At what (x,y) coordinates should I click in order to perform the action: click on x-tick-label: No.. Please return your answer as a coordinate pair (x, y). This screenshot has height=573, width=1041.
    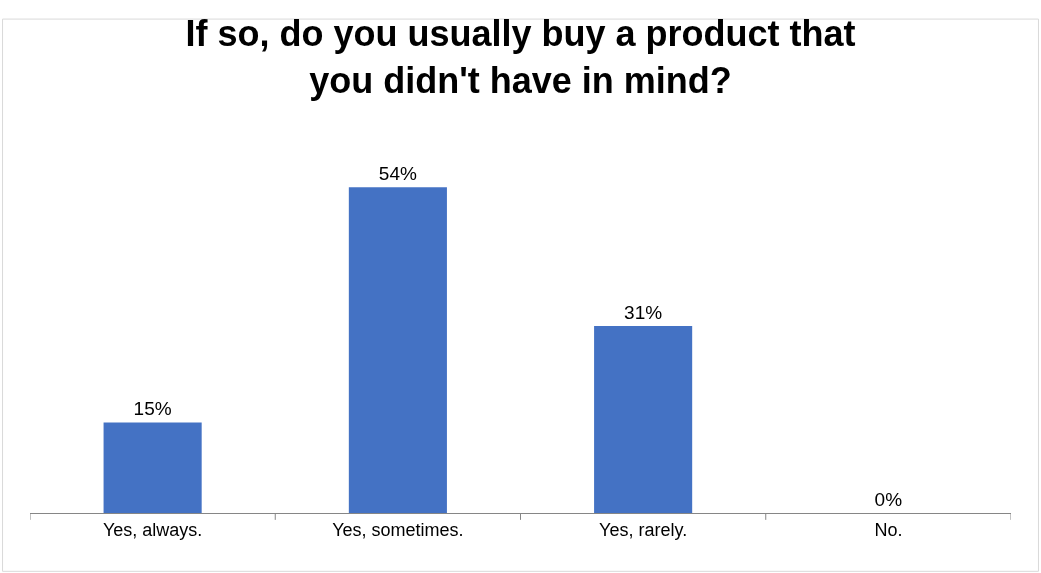
    Looking at the image, I should click on (888, 529).